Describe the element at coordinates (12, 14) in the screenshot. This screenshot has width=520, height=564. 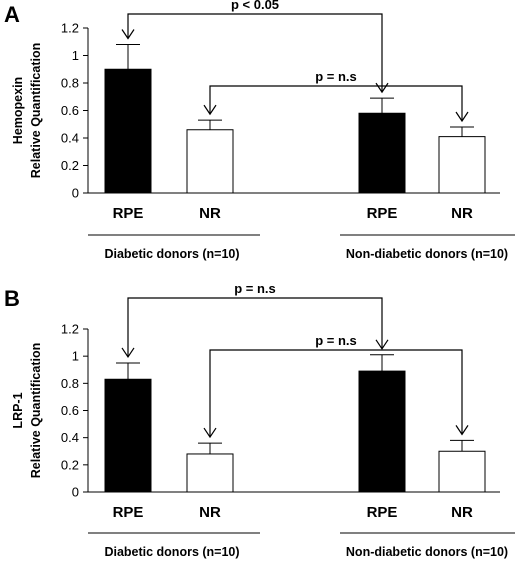
I see `panel-letter: A` at that location.